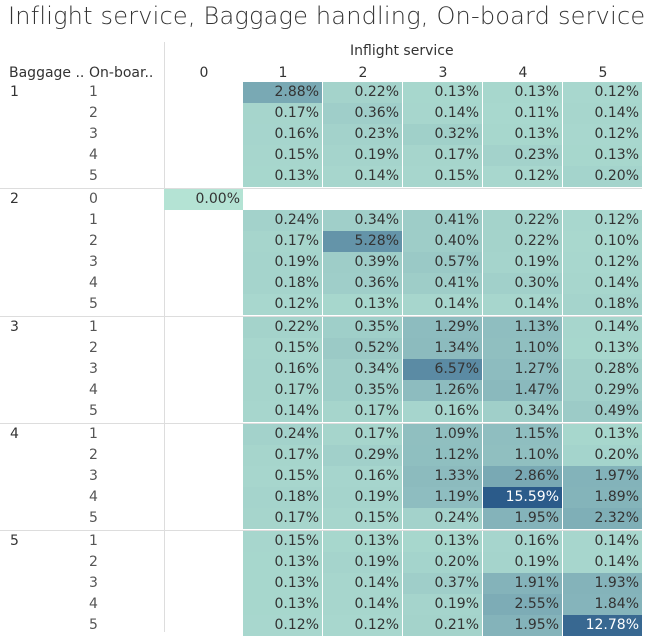 The height and width of the screenshot is (636, 650). Describe the element at coordinates (522, 155) in the screenshot. I see `heatmap-cell: 0.23%` at that location.